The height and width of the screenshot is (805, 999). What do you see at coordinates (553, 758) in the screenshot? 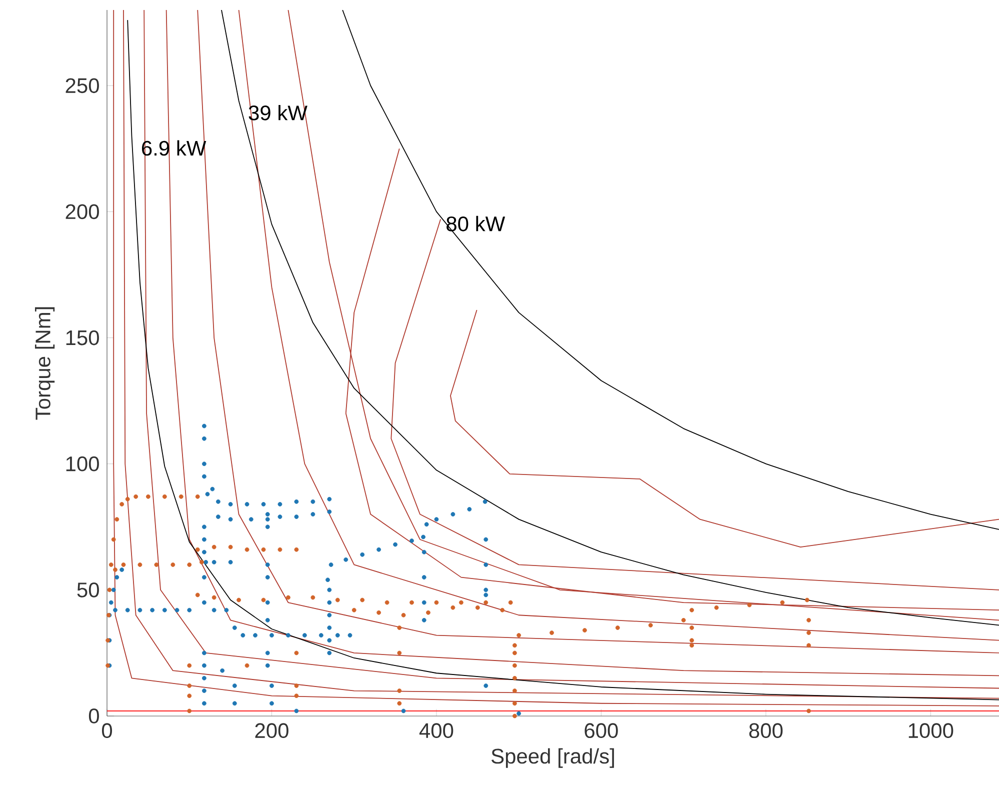
I see `x-axis-title: Speed [rad/s]` at bounding box center [553, 758].